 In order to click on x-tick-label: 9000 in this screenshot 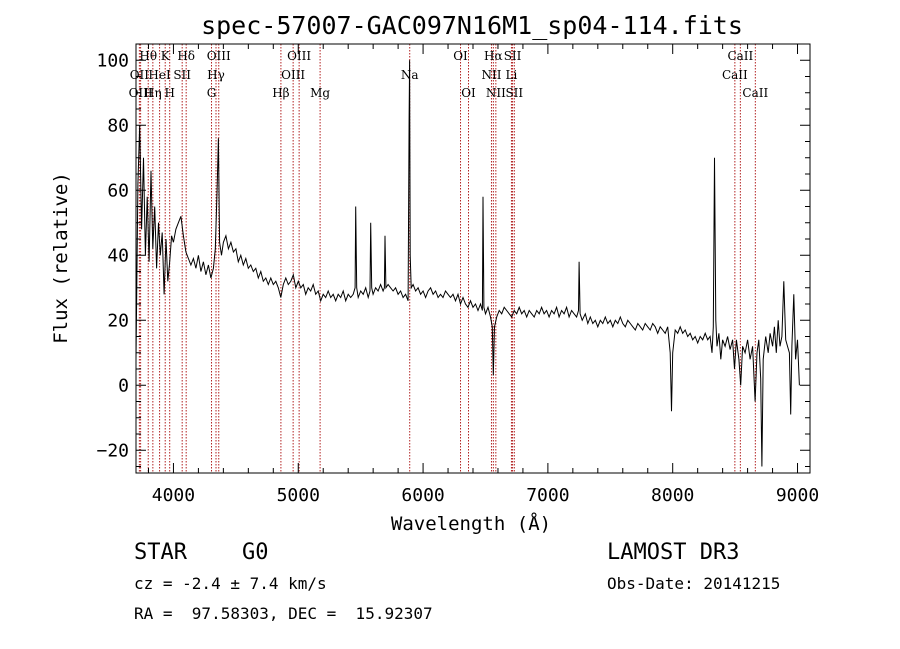, I will do `click(797, 495)`.